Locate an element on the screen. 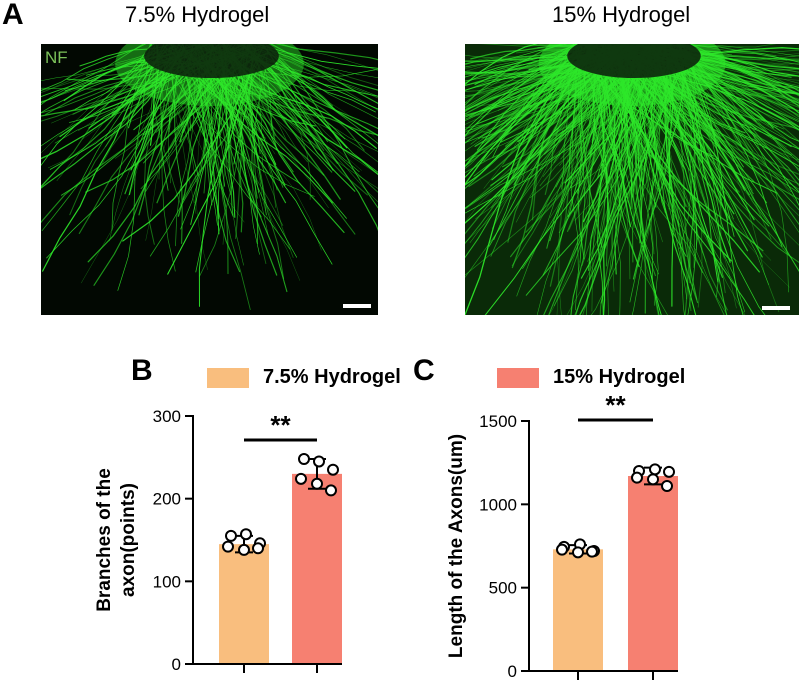 The height and width of the screenshot is (682, 800). panel-c-letter: C is located at coordinates (424, 370).